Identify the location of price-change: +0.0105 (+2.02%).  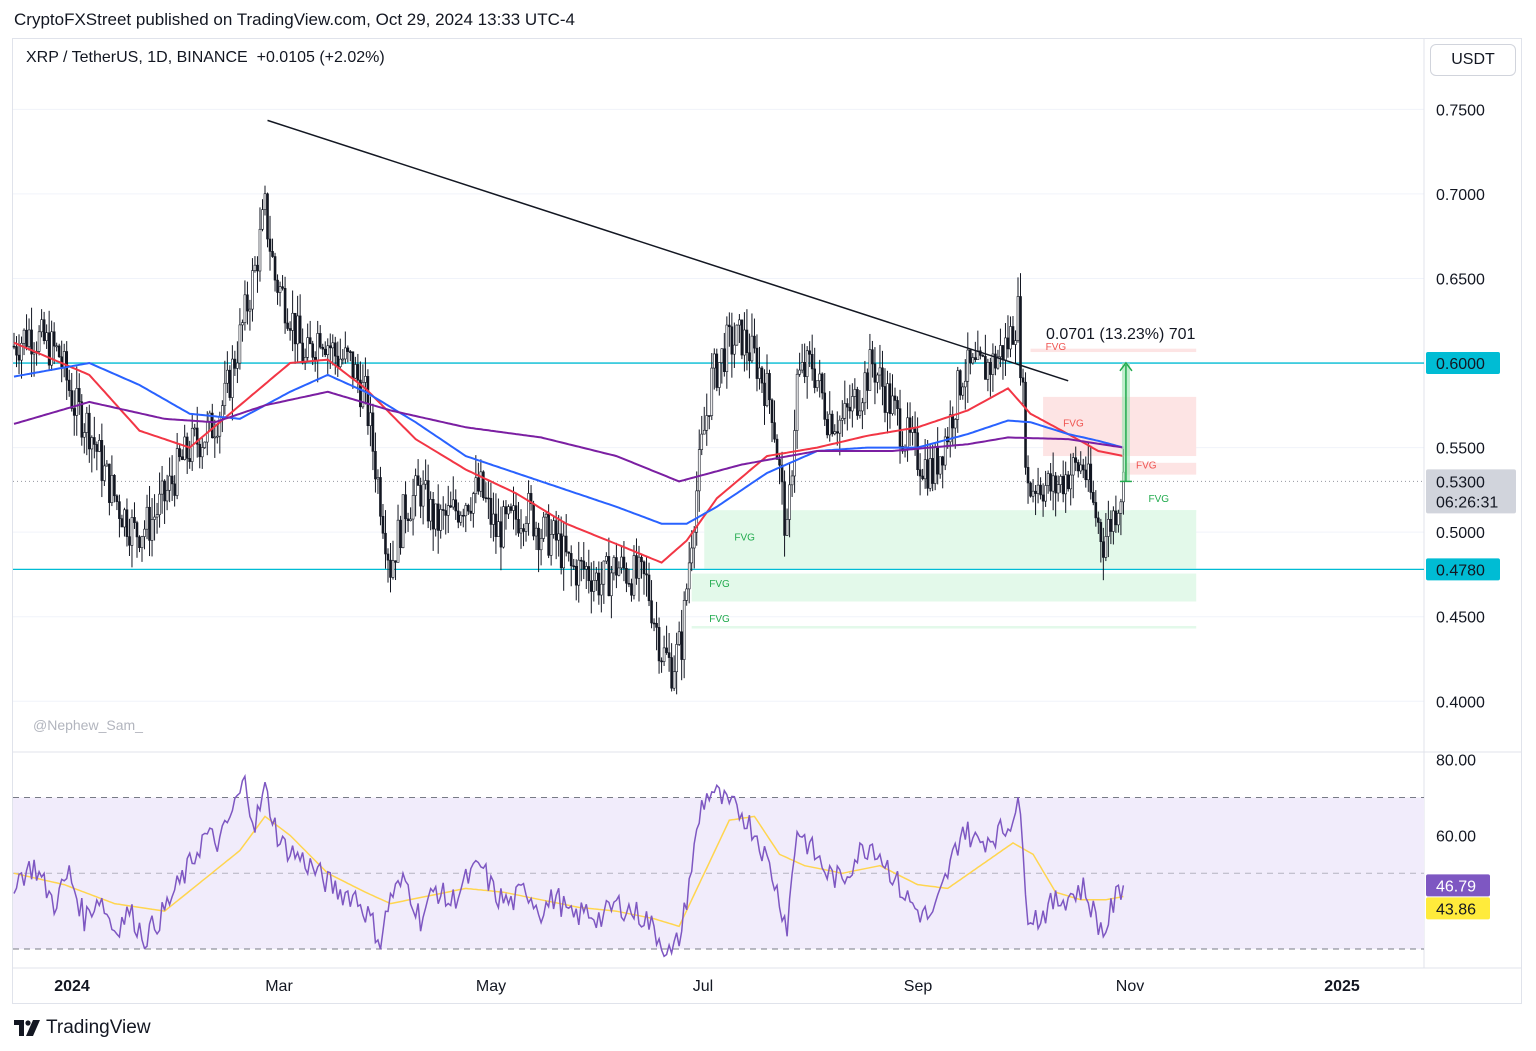
(320, 57).